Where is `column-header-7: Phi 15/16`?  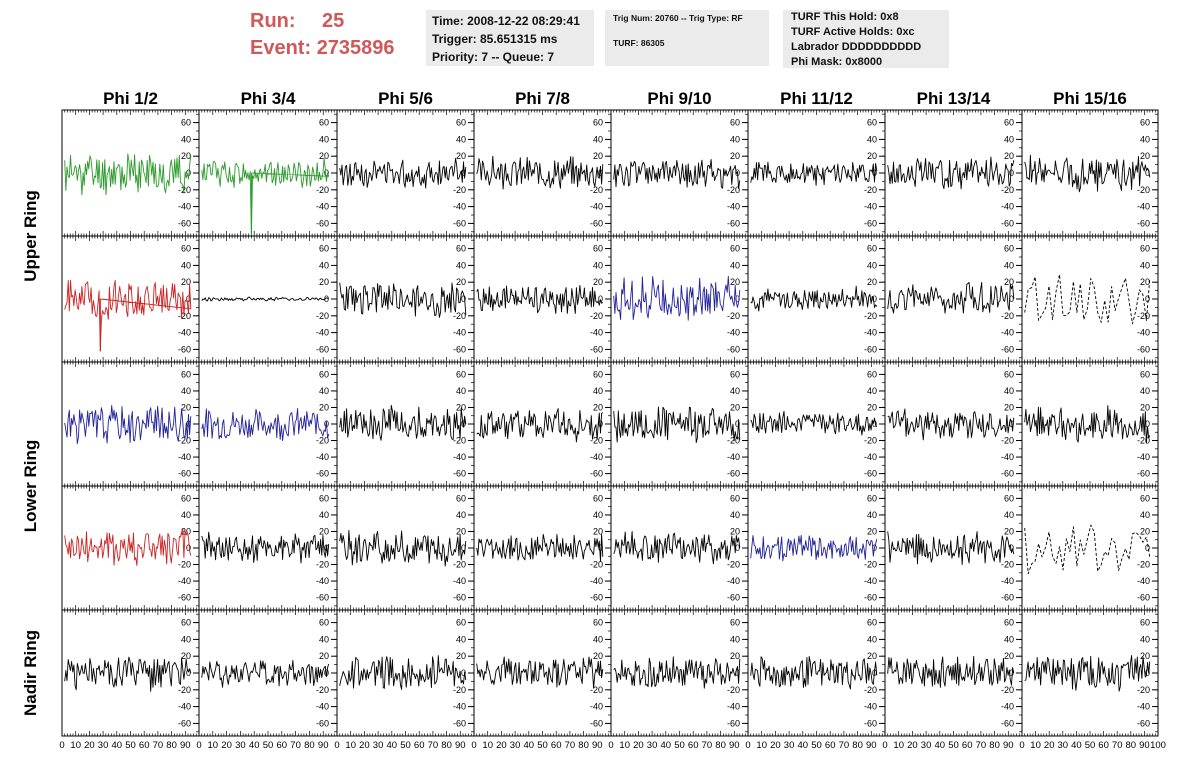 column-header-7: Phi 15/16 is located at coordinates (1090, 98).